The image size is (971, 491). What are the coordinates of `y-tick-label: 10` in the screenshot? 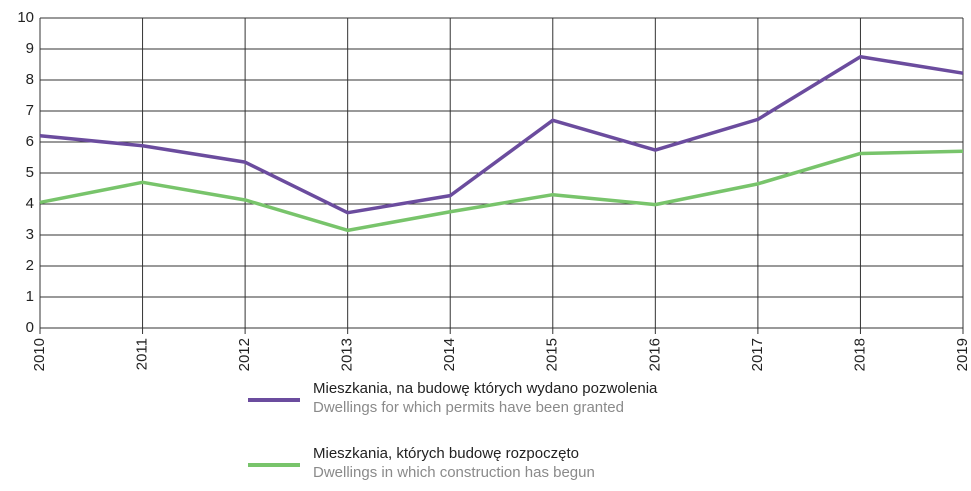 It's located at (25, 17).